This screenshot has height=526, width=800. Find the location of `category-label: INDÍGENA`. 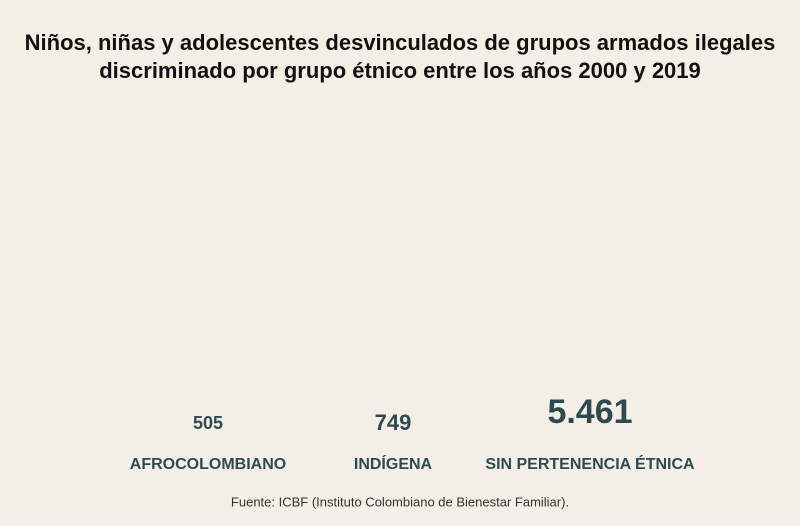

category-label: INDÍGENA is located at coordinates (393, 463).